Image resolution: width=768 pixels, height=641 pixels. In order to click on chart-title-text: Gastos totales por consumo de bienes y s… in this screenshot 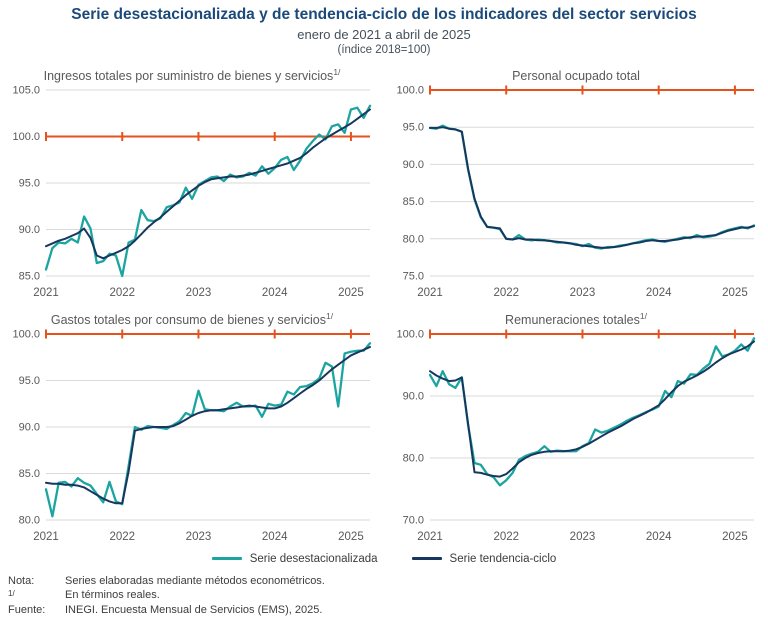, I will do `click(188, 319)`.